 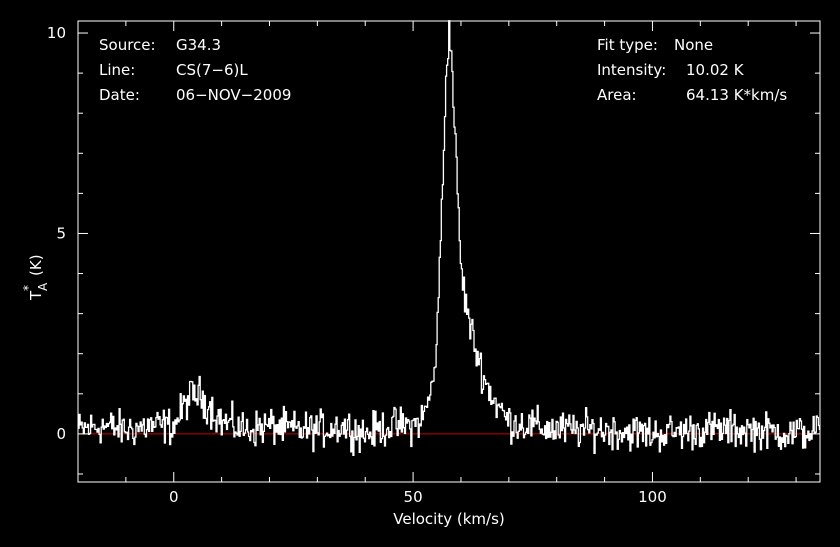 I want to click on area-value: 64.13 K*km/s, so click(x=736, y=95).